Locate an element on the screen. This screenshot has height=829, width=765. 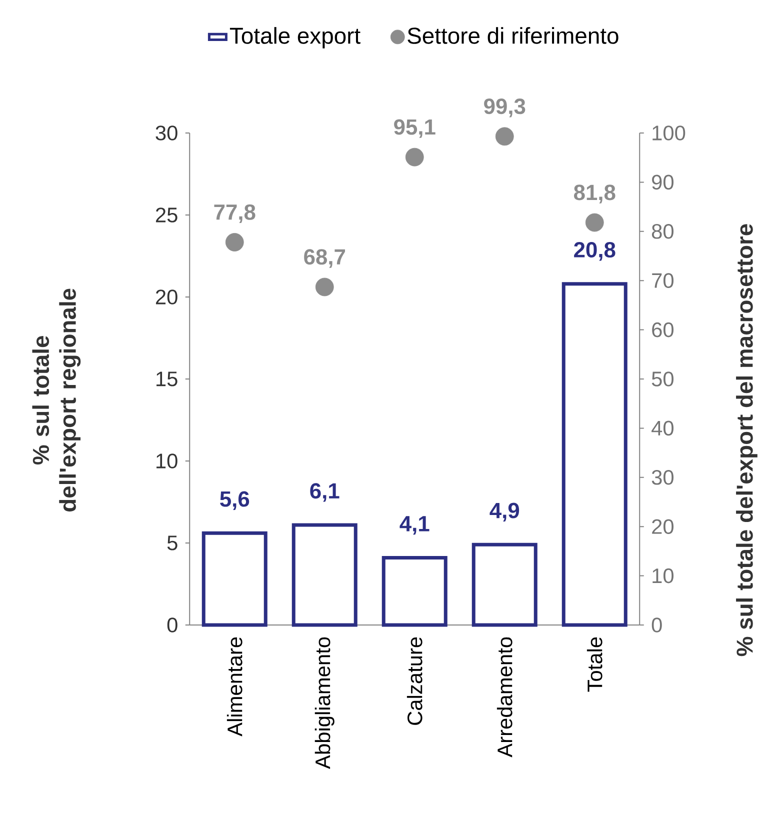
y2-tick-label: 50 is located at coordinates (663, 379).